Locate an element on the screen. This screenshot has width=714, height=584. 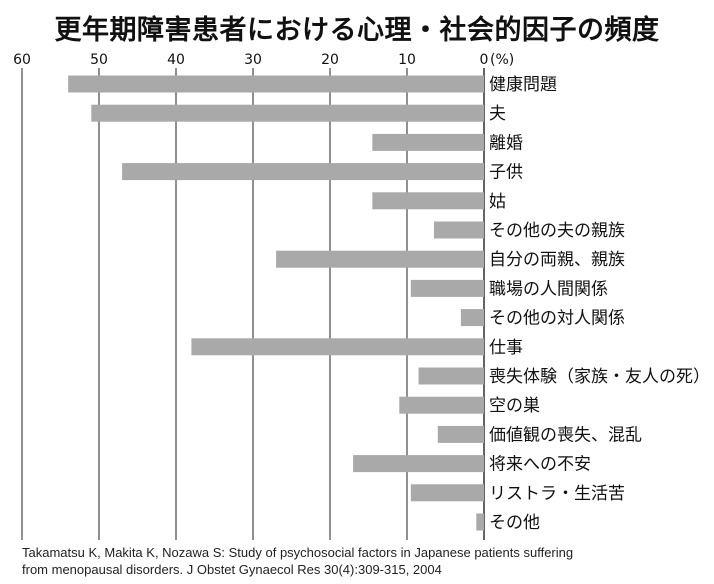
chart-title: 更年期障害患者における心理・社会的因子の頻度 is located at coordinates (357, 30).